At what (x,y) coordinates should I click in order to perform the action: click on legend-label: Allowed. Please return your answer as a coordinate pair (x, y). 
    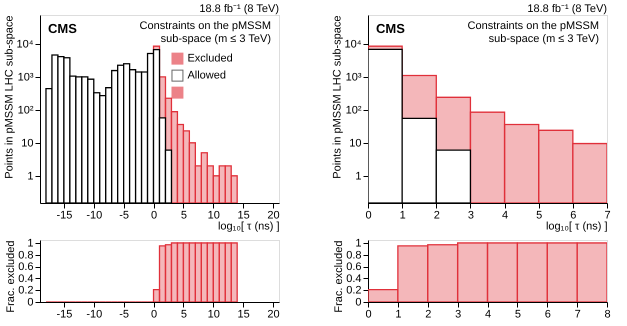
    Looking at the image, I should click on (206, 76).